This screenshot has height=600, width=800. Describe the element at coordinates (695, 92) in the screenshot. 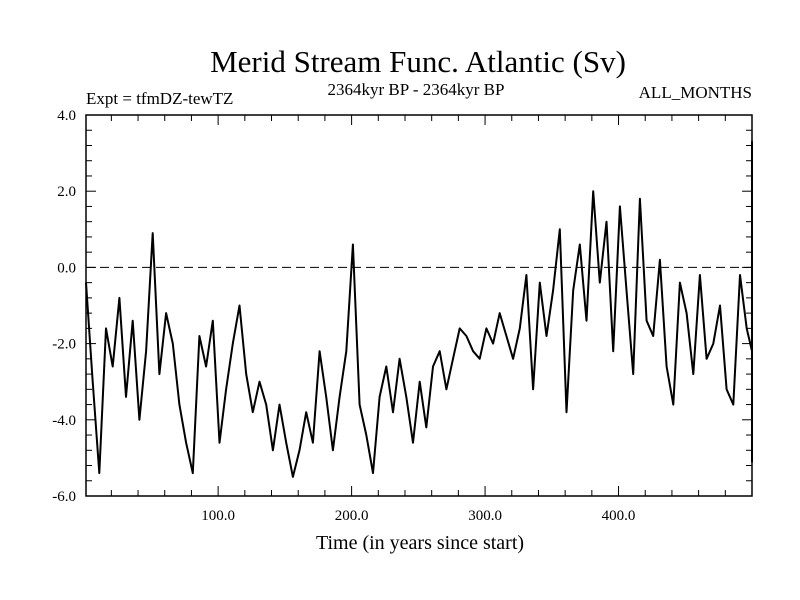

I see `months-label: ALL_MONTHS` at that location.